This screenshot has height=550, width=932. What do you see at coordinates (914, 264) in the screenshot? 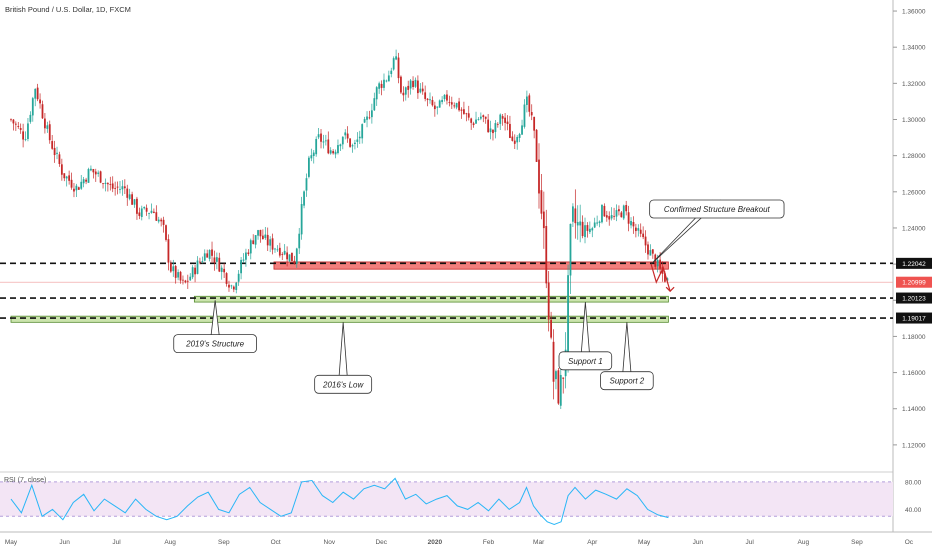
I see `level-price-tag-text: 1.22042` at bounding box center [914, 264].